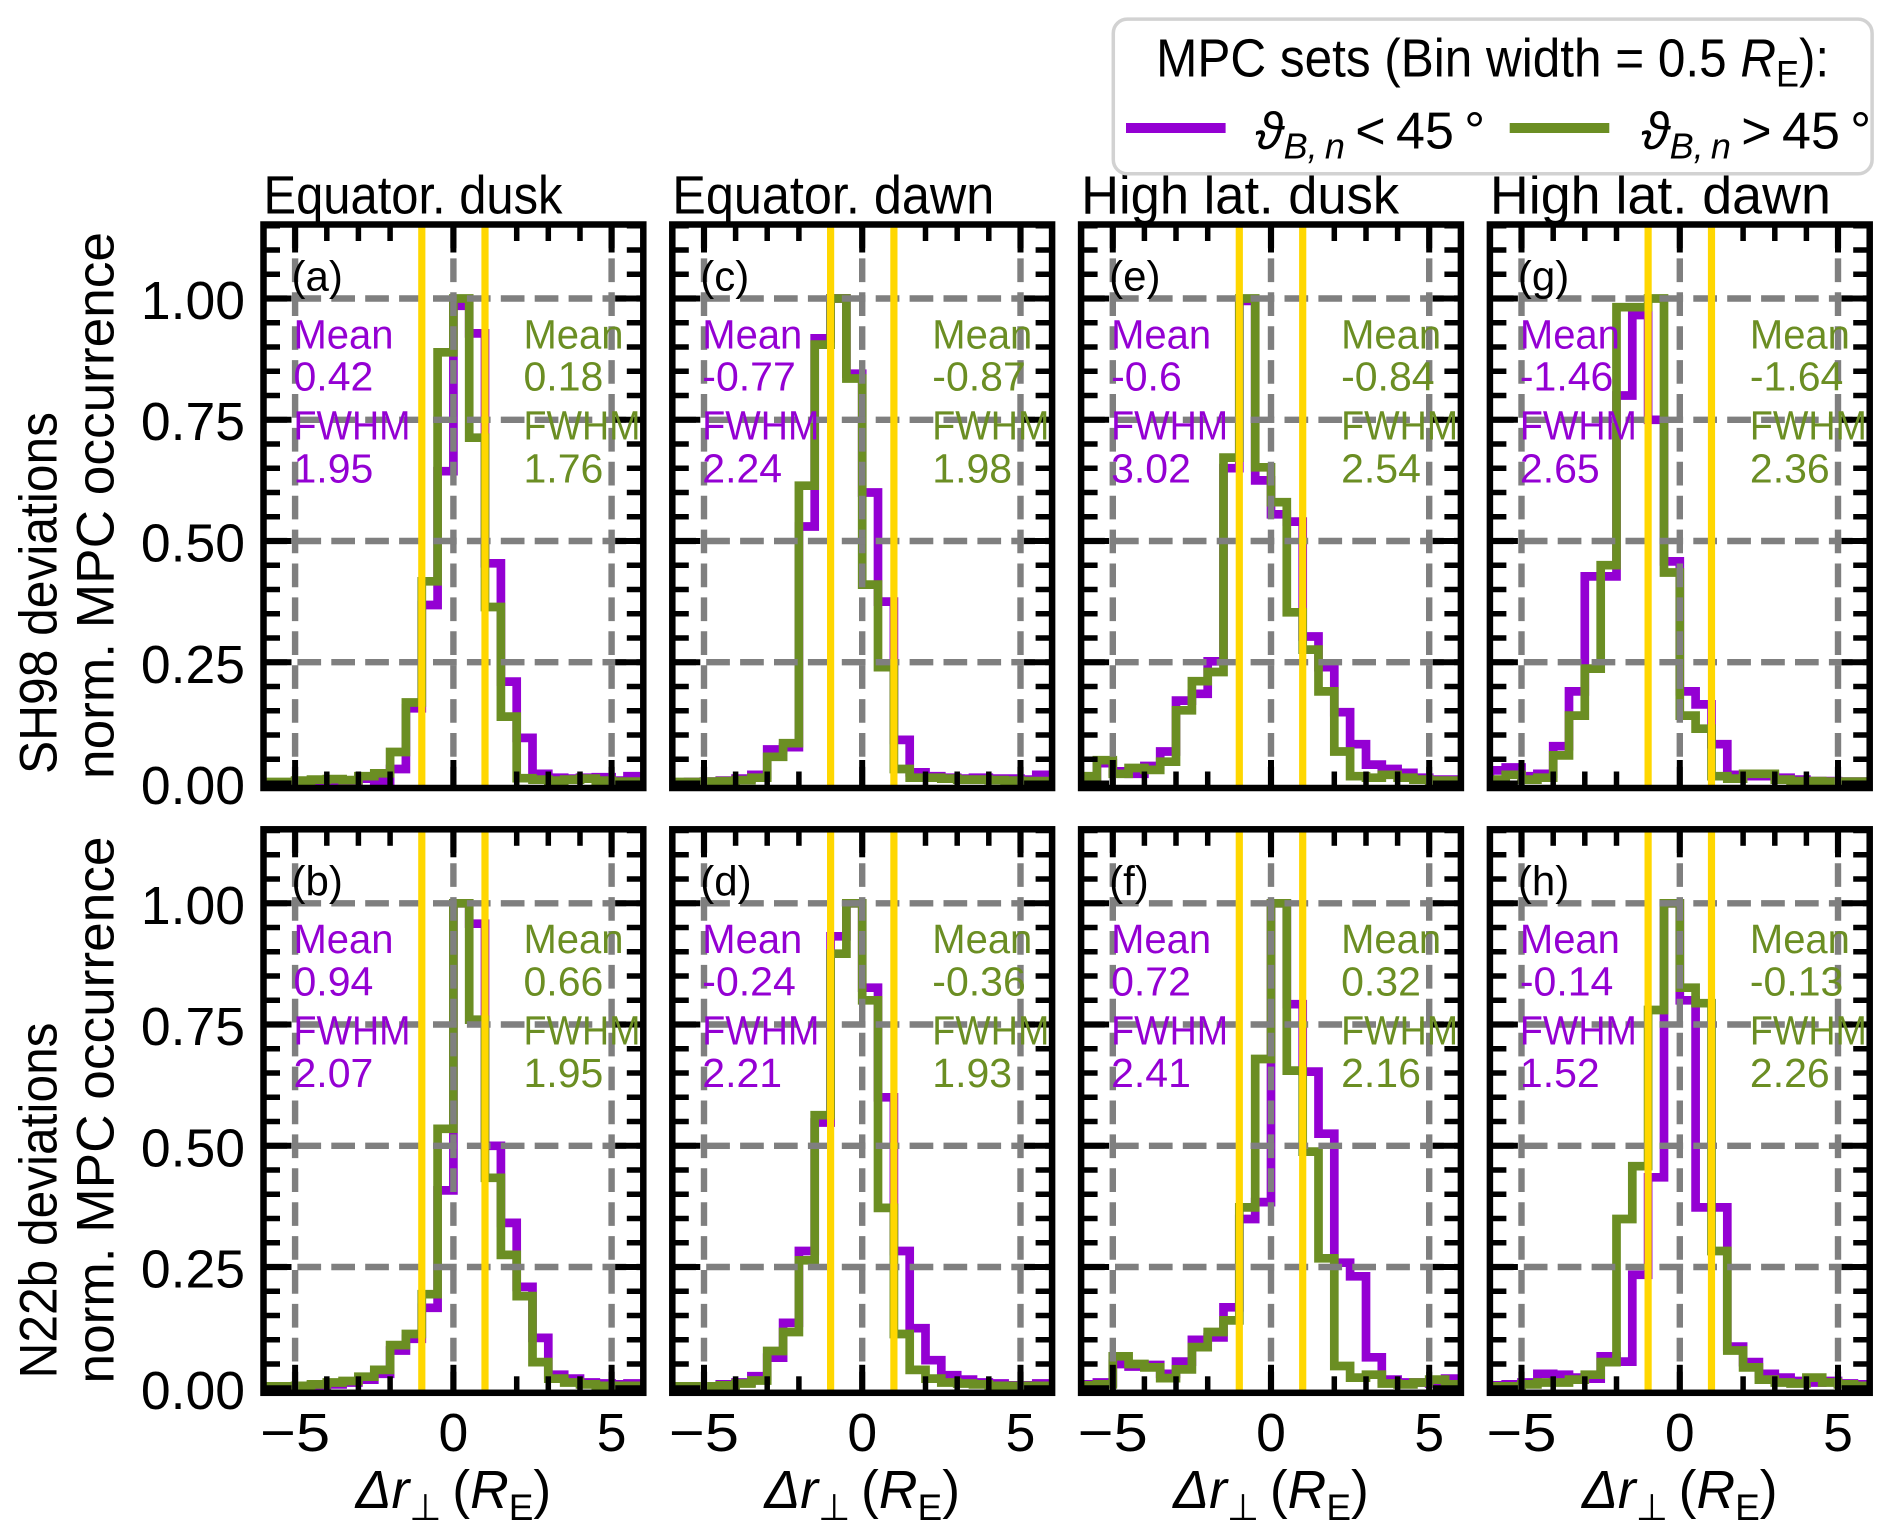 This screenshot has height=1532, width=1892. Describe the element at coordinates (972, 1073) in the screenshot. I see `svg-text: 1.93` at that location.